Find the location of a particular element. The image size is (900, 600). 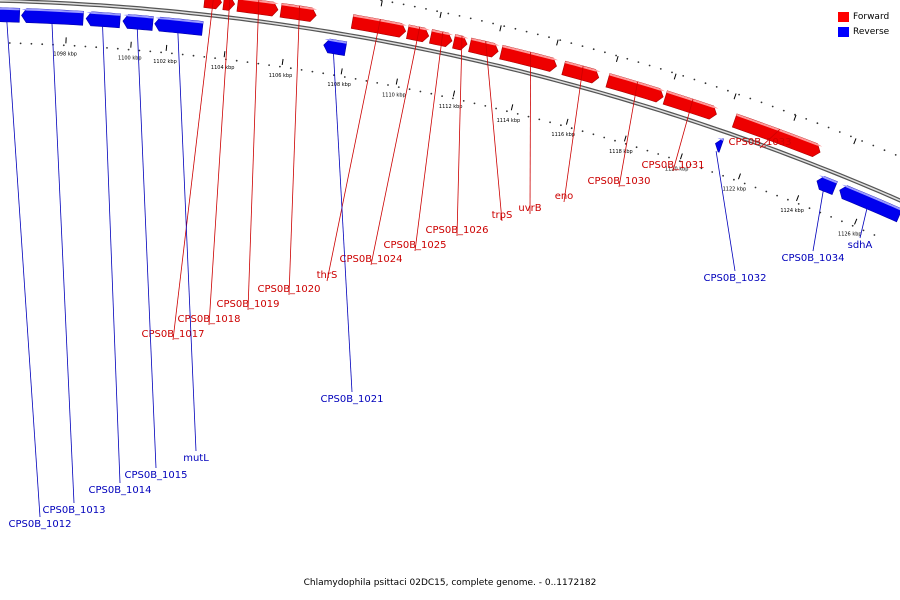

scale-tick-label: 1114 kbp is located at coordinates (509, 121).